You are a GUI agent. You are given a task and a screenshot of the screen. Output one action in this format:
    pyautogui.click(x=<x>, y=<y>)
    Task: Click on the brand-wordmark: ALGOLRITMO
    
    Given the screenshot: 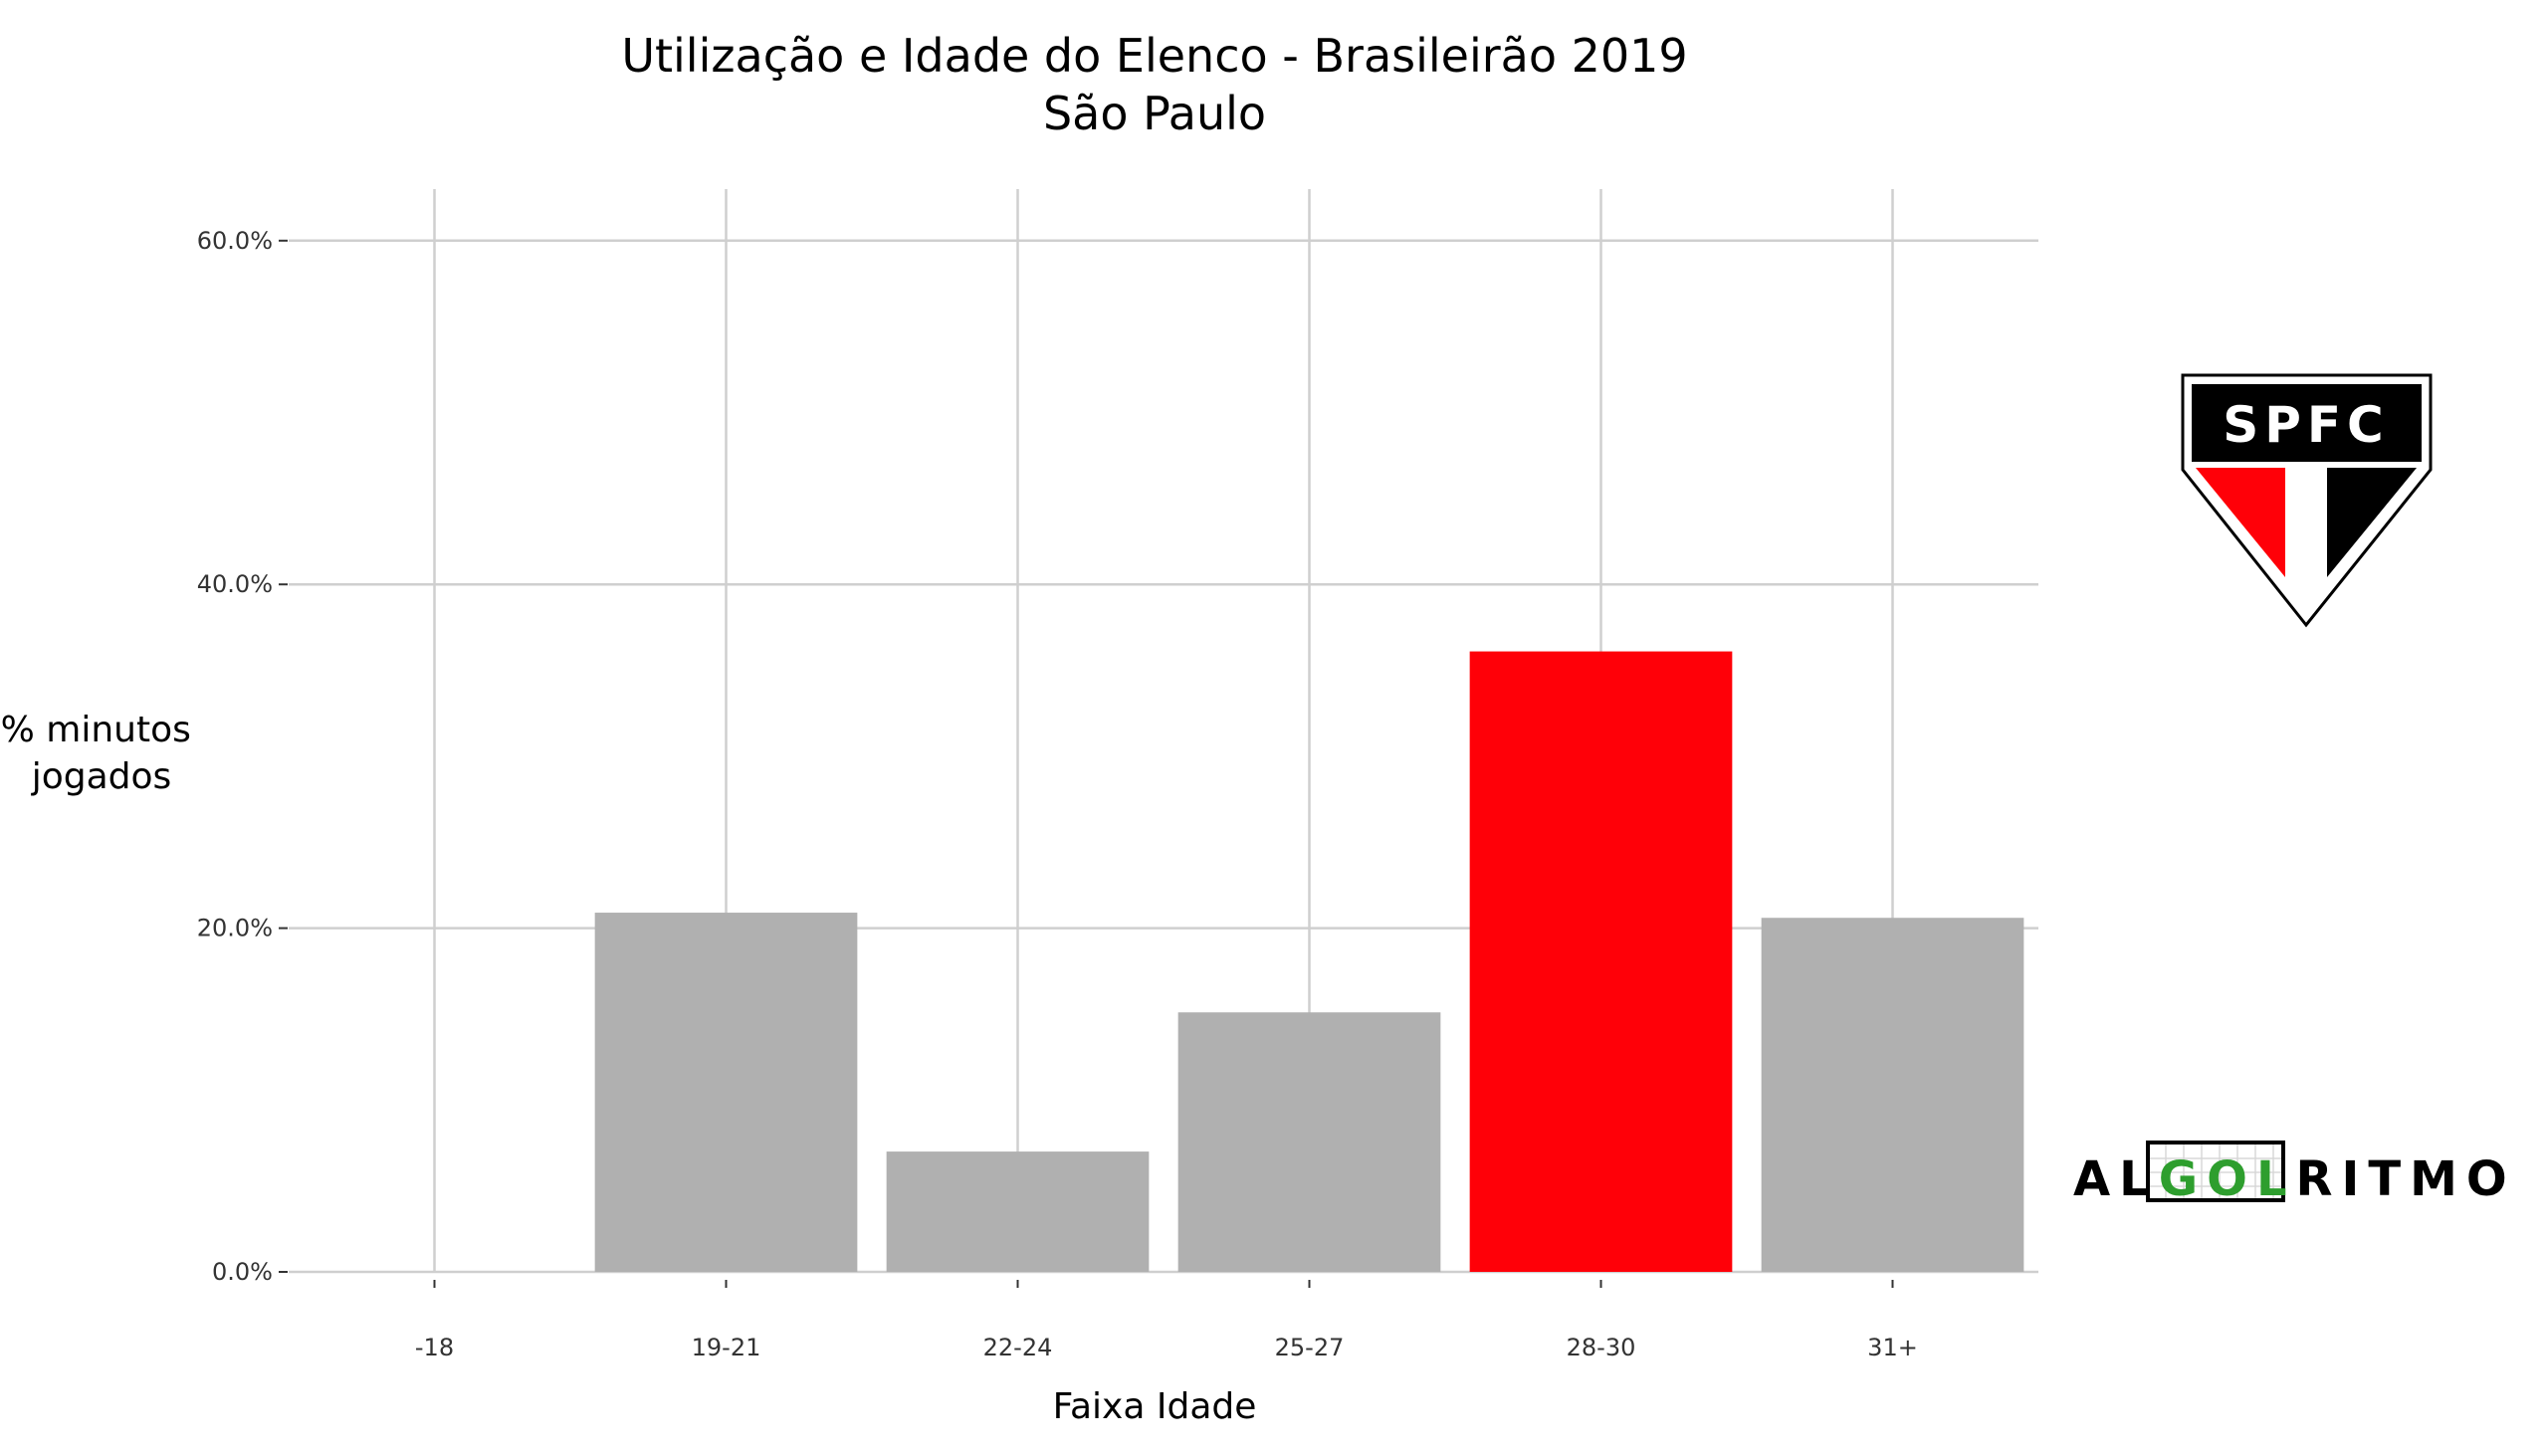 What is the action you would take?
    pyautogui.click(x=2294, y=1179)
    